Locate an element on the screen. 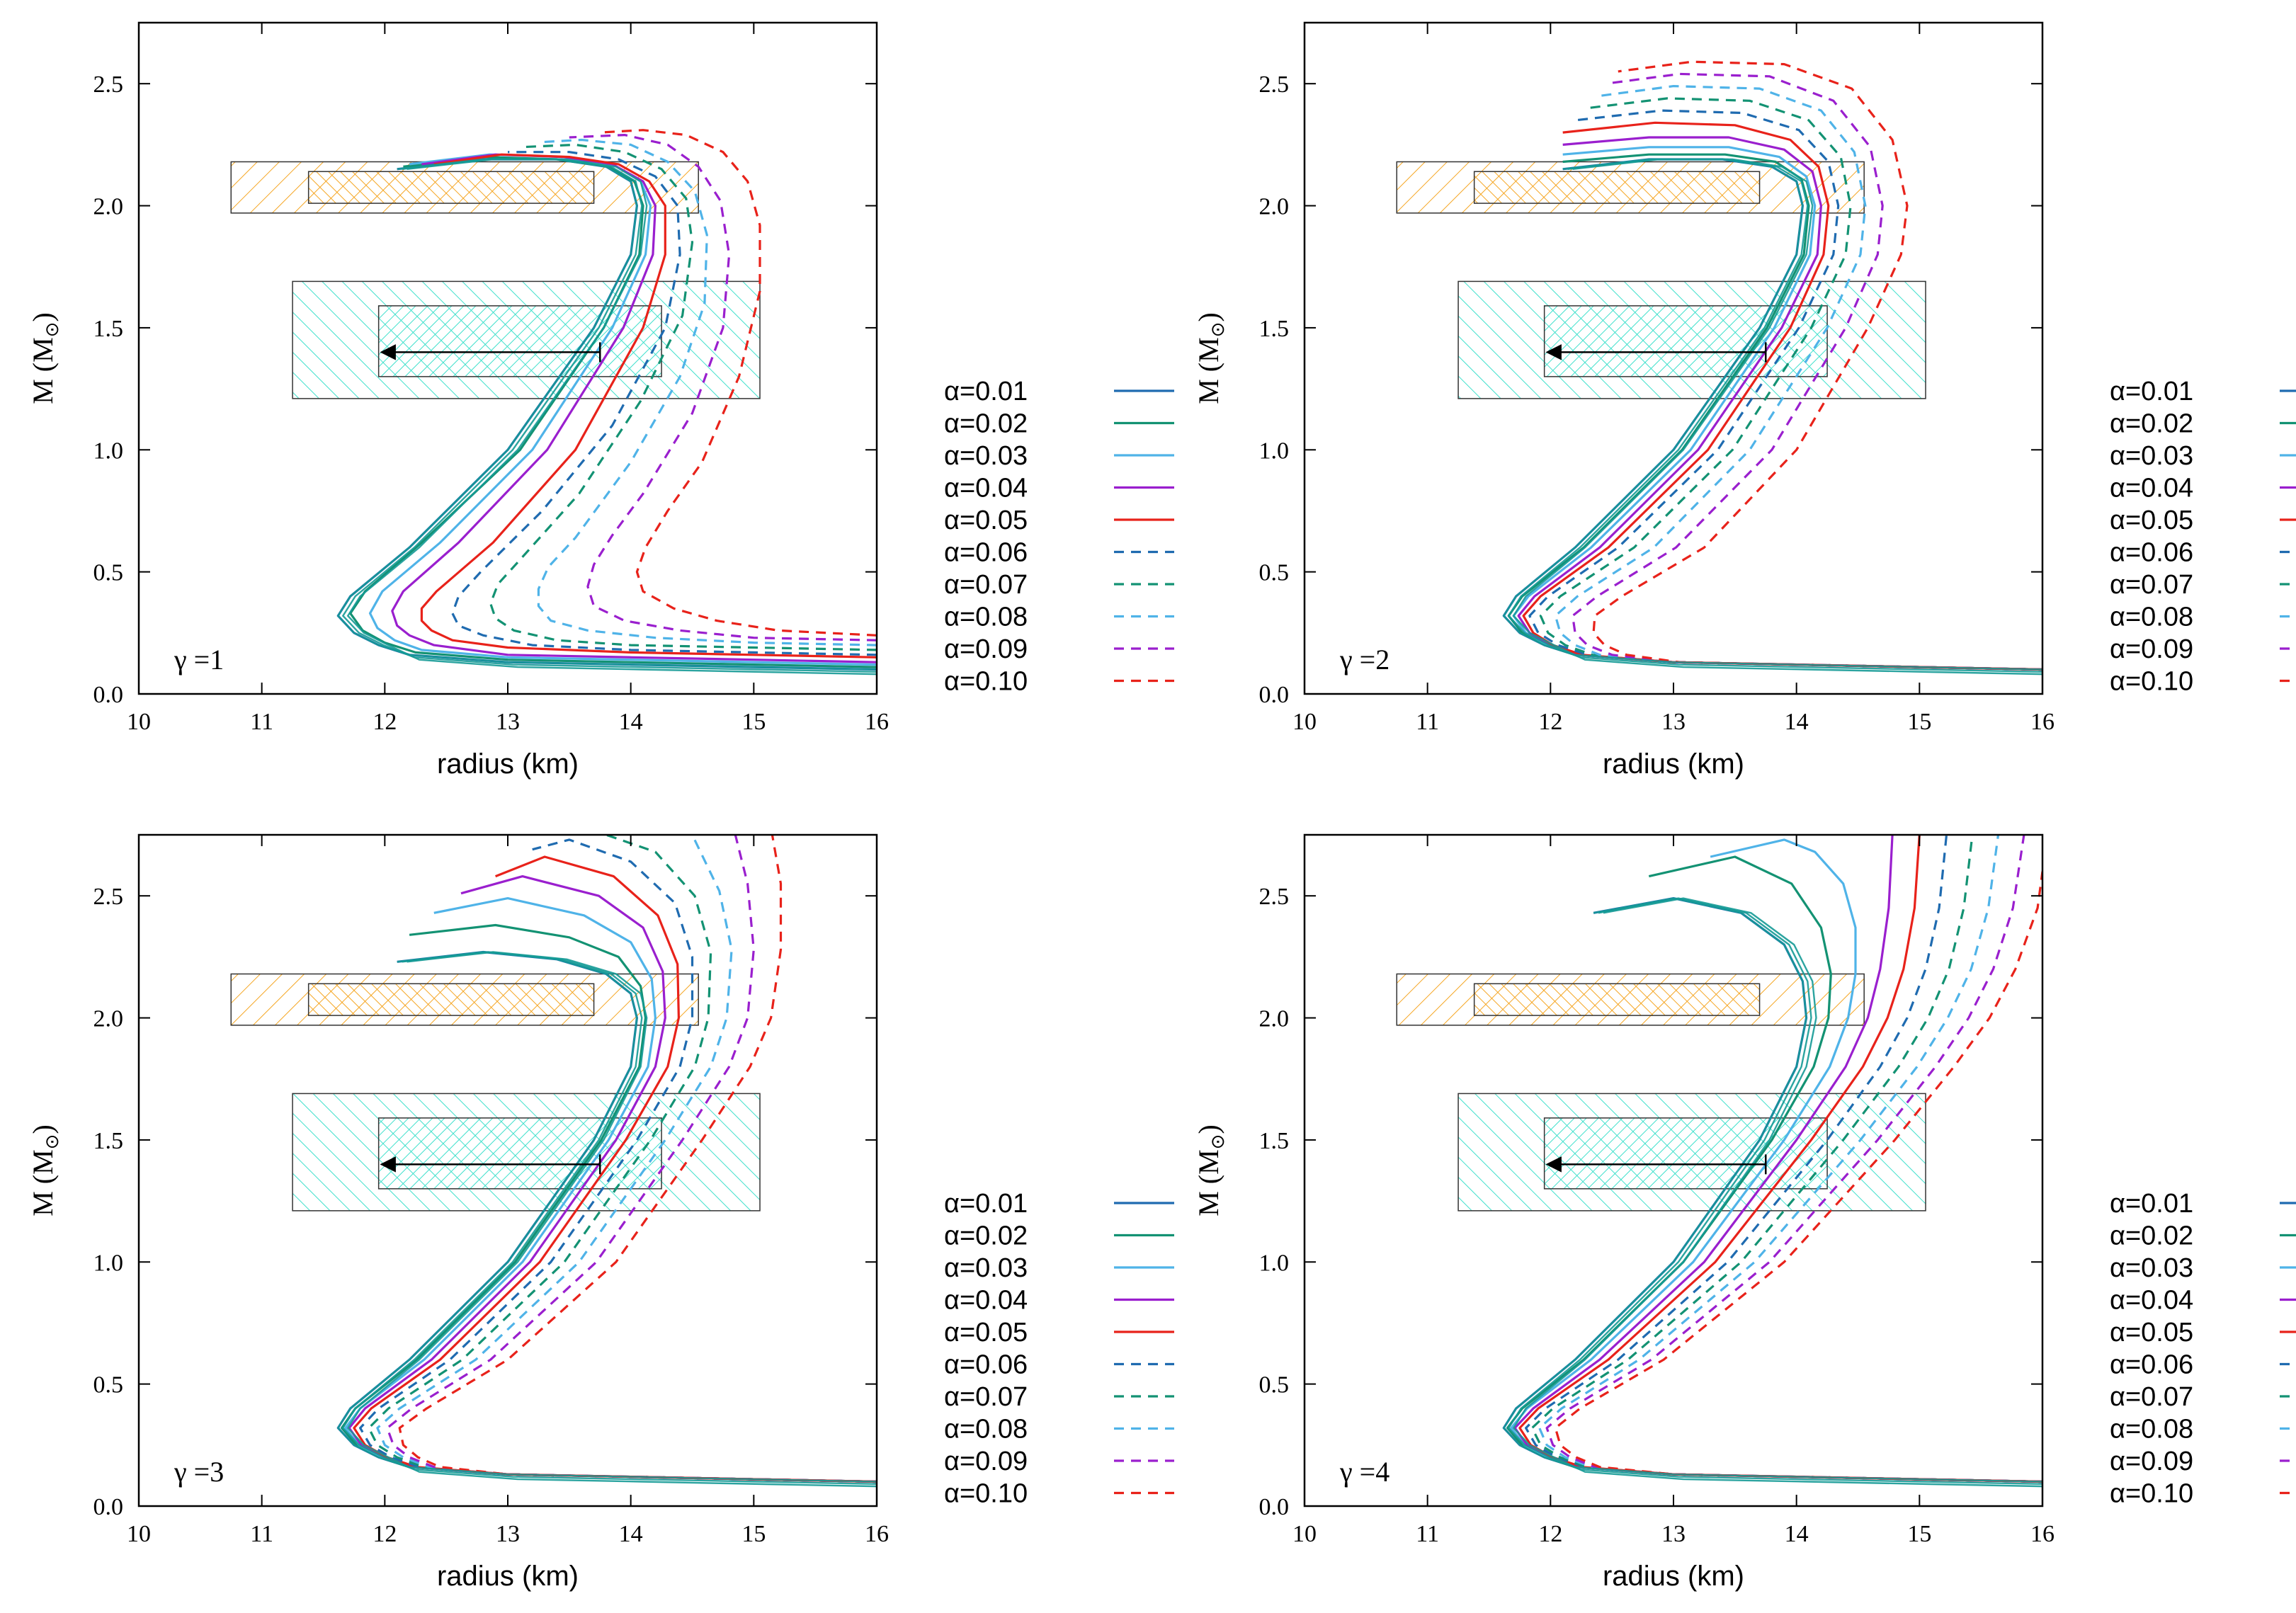  series-line-alpha-0.05 is located at coordinates (648, 406).